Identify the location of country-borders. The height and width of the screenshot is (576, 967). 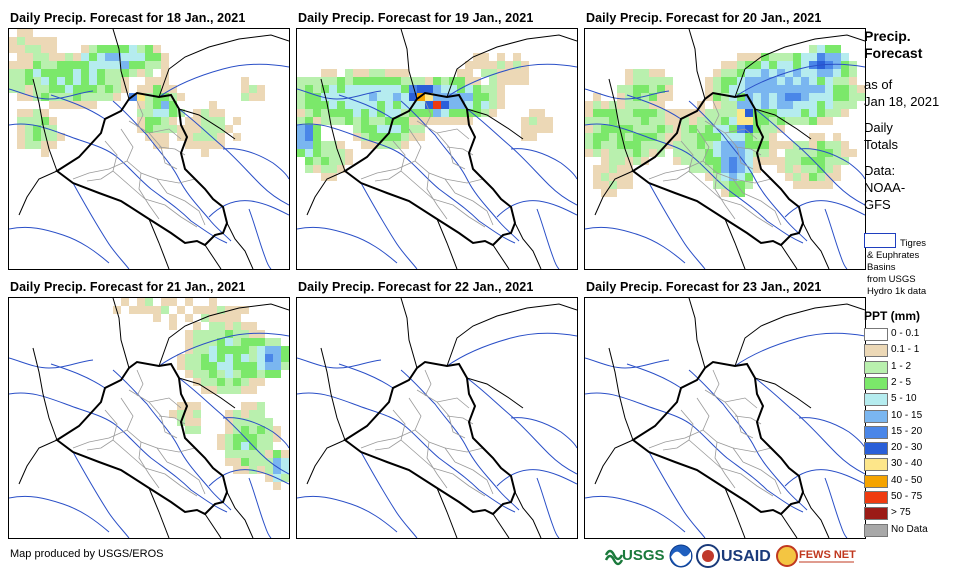
(441, 149).